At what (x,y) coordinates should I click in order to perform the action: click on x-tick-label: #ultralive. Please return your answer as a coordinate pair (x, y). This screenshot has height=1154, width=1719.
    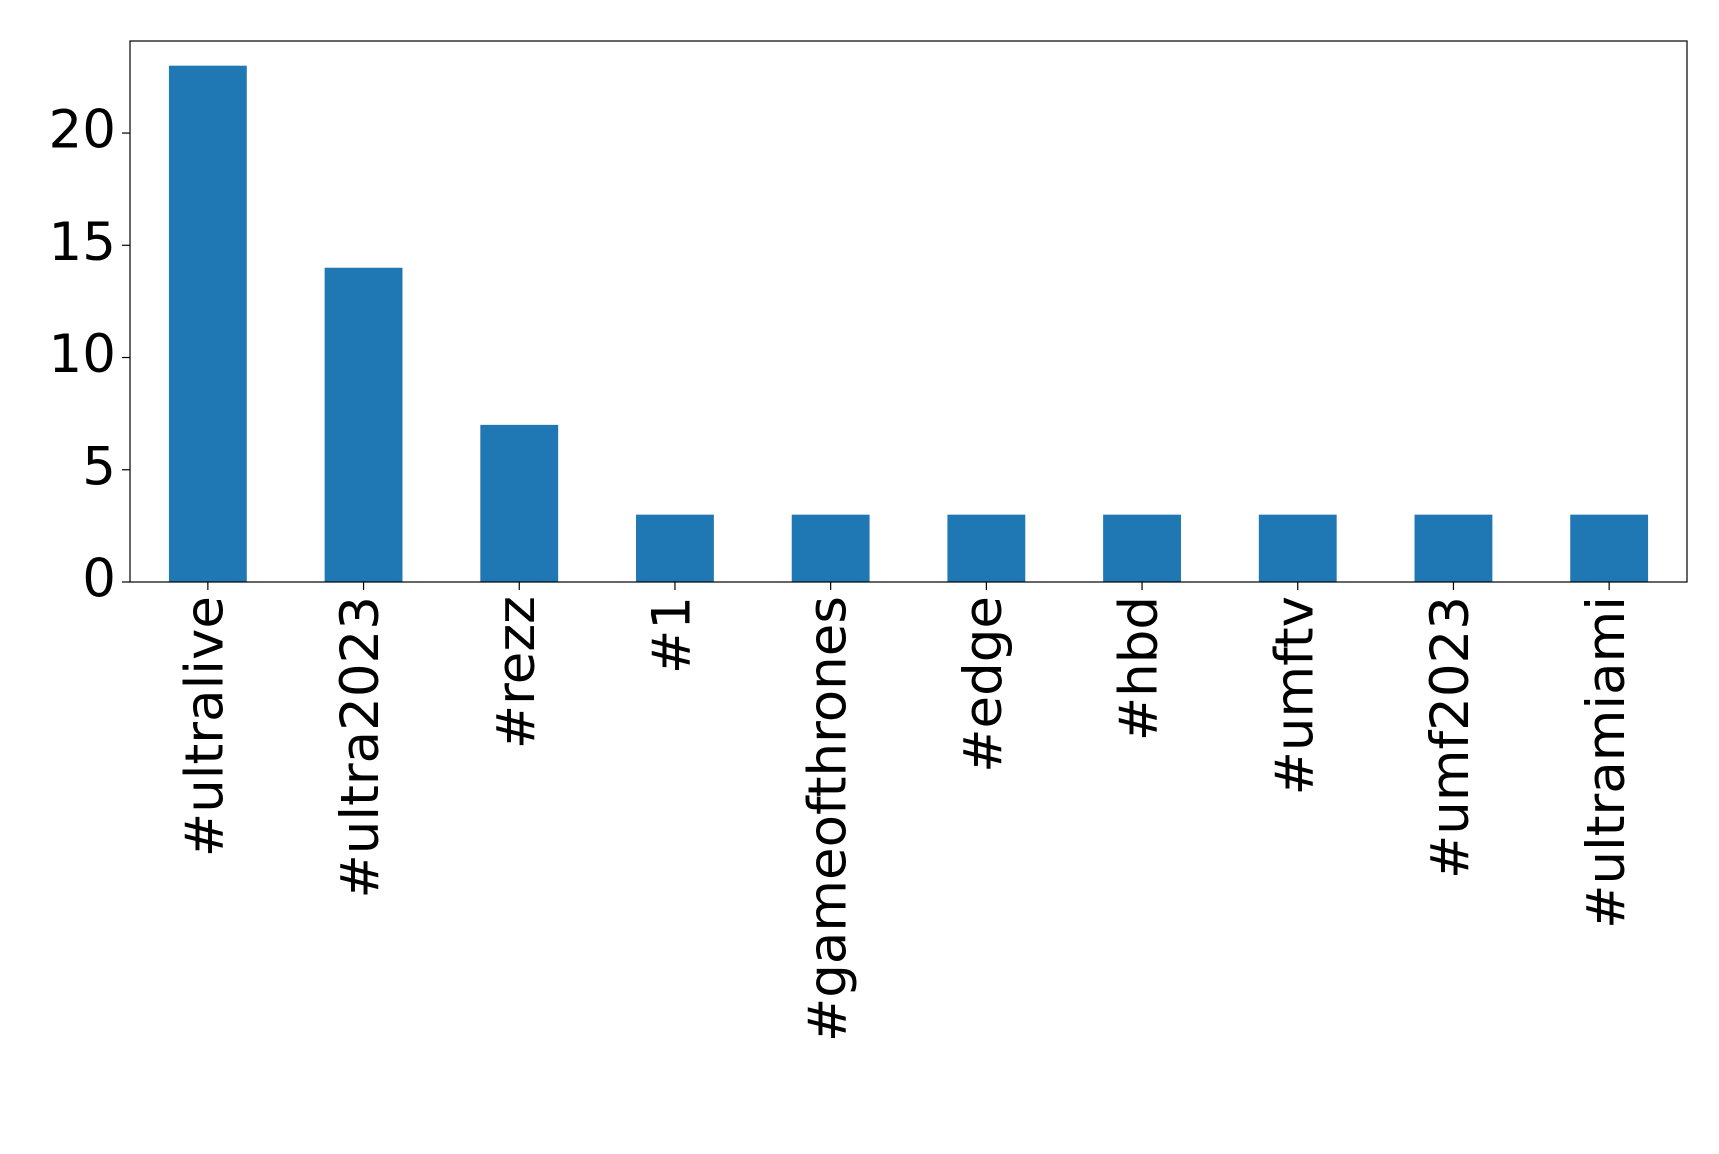
    Looking at the image, I should click on (204, 726).